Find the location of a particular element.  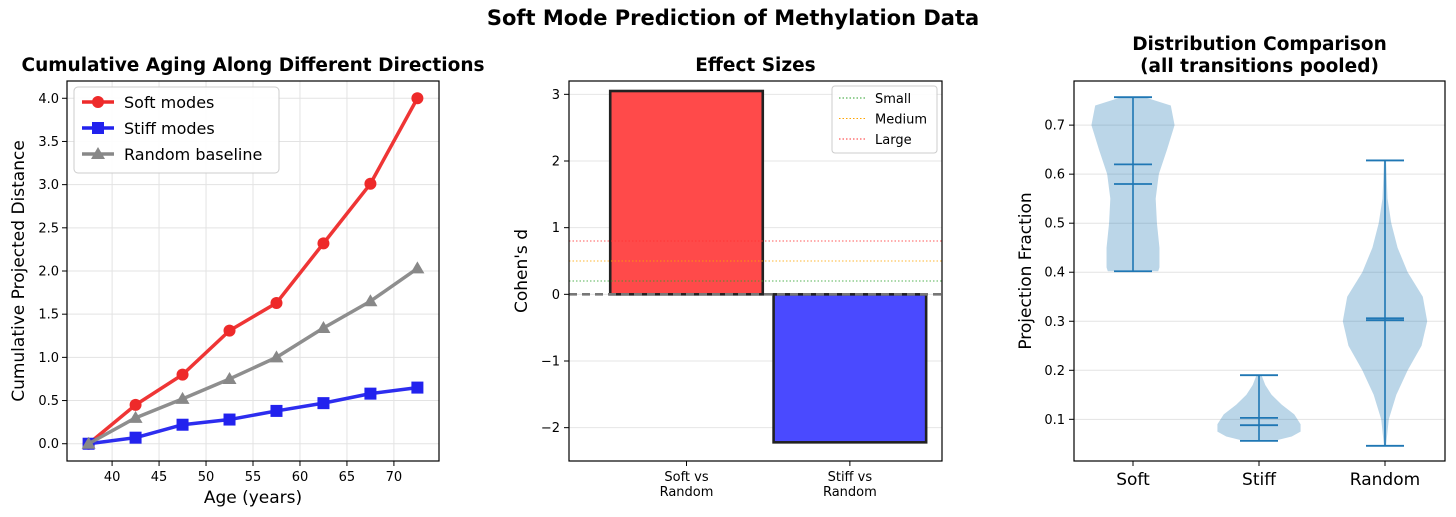

y-tick-label: 3.5 is located at coordinates (48, 142).